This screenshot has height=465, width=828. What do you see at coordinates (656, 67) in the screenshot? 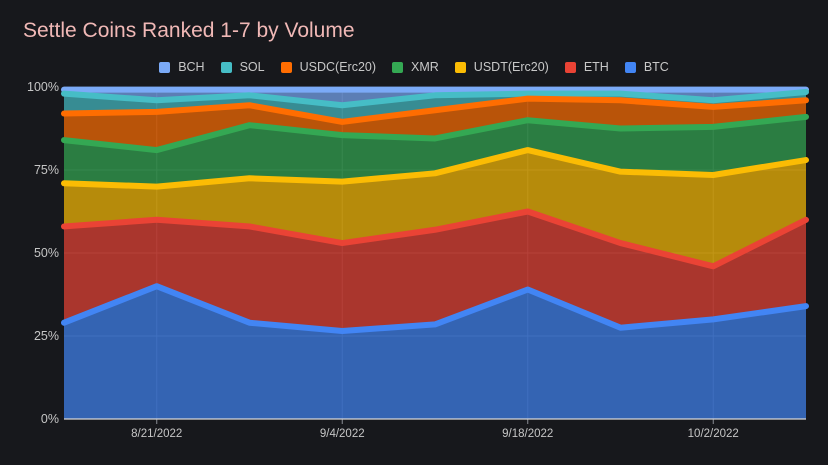
I see `legend-label: BTC` at bounding box center [656, 67].